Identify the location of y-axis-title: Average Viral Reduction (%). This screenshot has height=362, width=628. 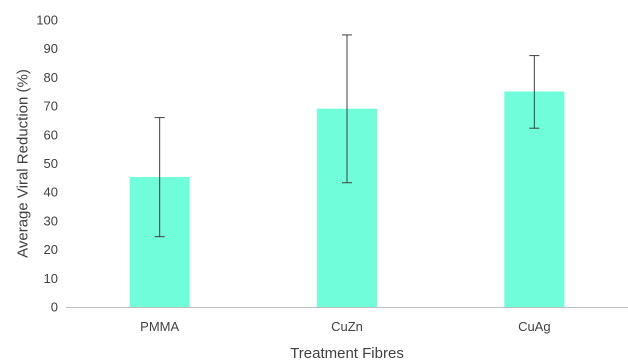
(22, 163).